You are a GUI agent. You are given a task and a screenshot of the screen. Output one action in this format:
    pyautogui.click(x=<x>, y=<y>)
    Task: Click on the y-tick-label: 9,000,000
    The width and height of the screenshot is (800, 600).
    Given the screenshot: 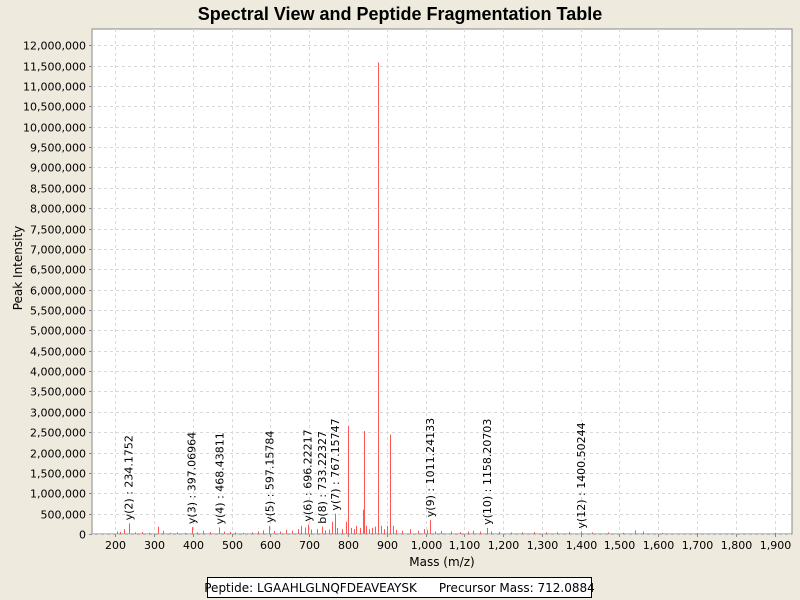 What is the action you would take?
    pyautogui.click(x=58, y=168)
    